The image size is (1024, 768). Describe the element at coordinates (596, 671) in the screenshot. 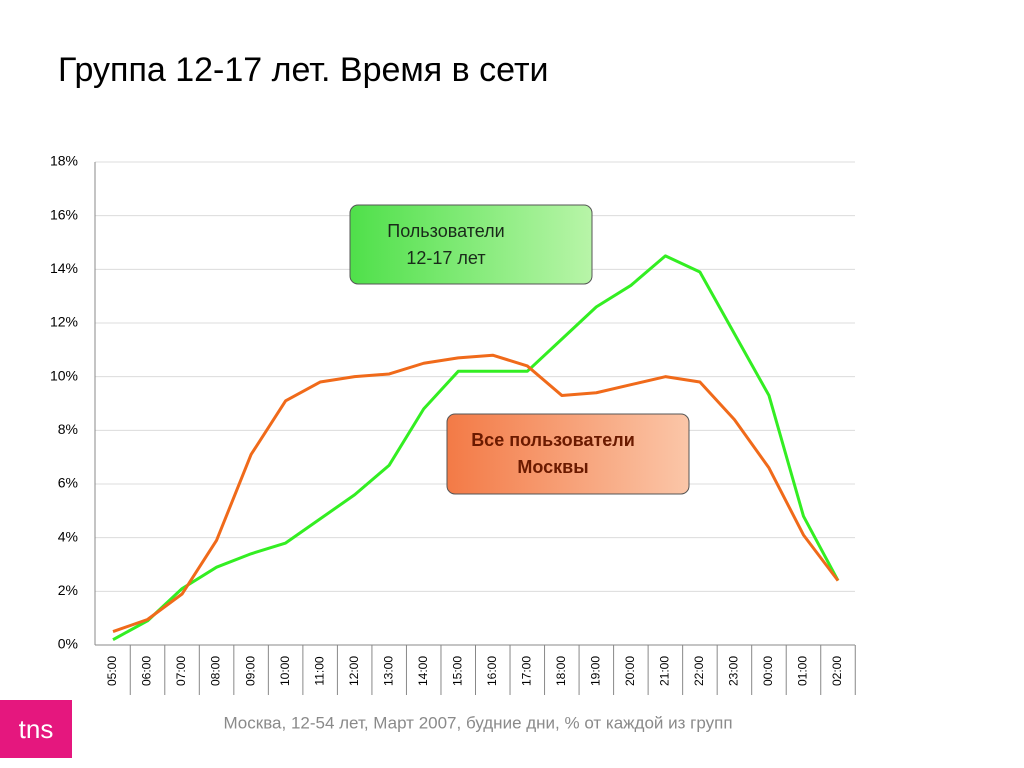

I see `x-tick-label: 19:00` at that location.